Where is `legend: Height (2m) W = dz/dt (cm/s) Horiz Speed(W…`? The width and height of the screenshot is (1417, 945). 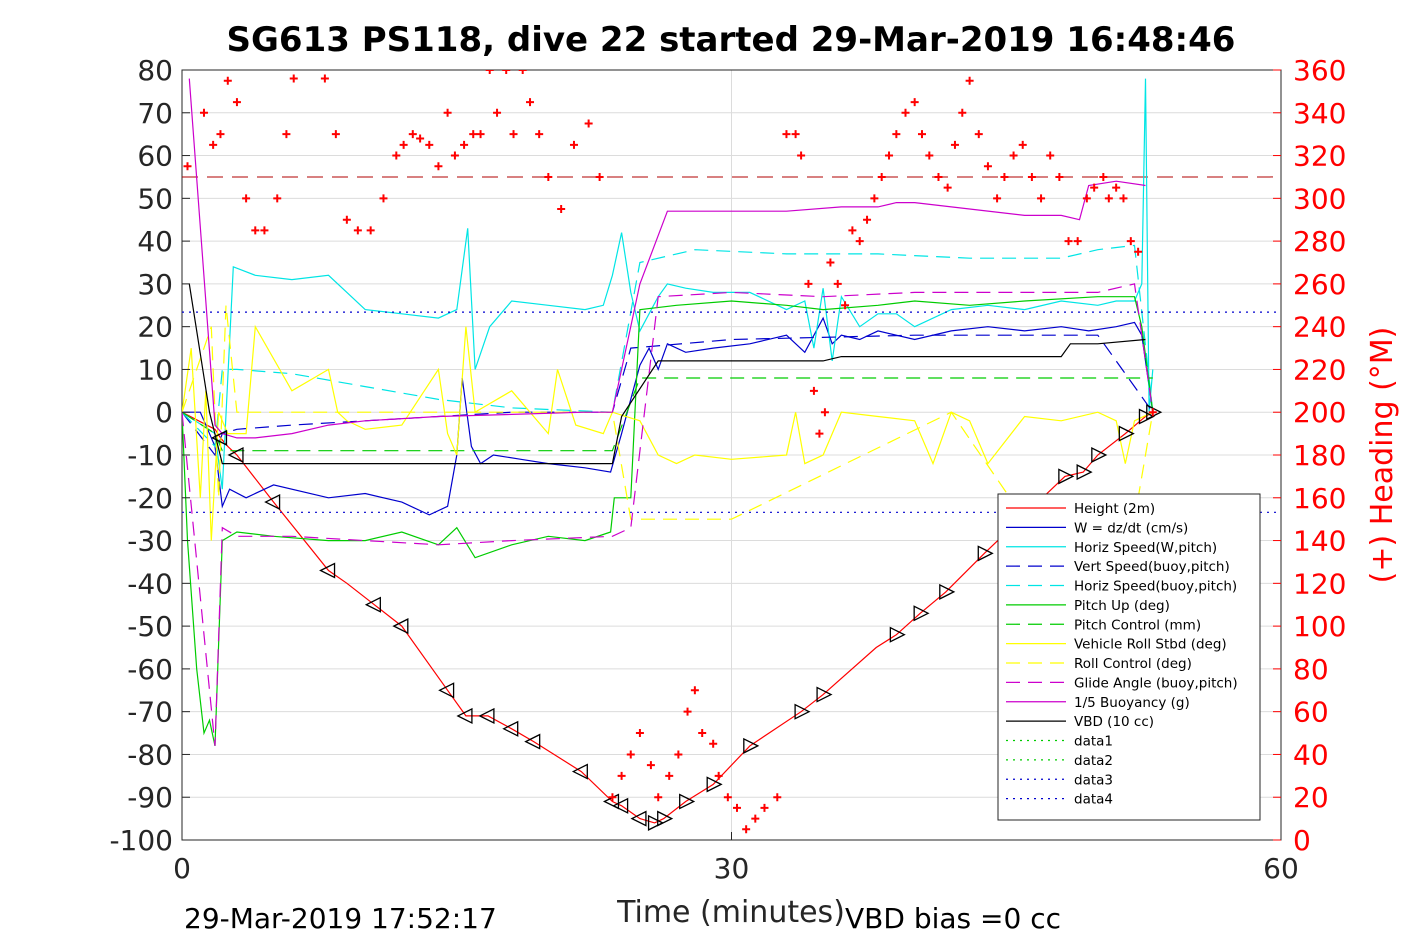 legend: Height (2m) W = dz/dt (cm/s) Horiz Speed(W… is located at coordinates (1129, 657).